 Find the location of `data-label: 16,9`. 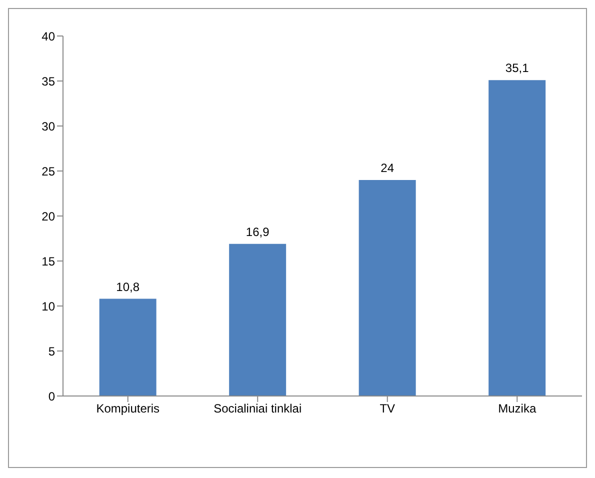

data-label: 16,9 is located at coordinates (258, 231).